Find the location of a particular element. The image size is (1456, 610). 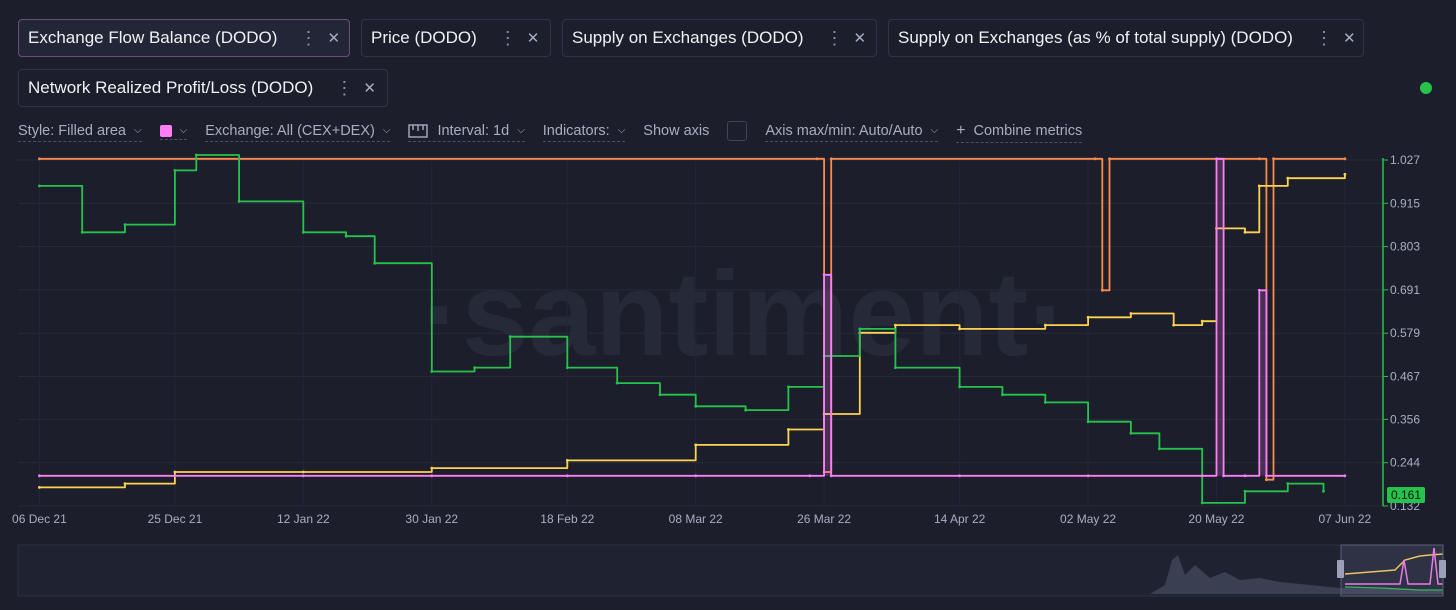

metric-chip-network-realized-pl: Network Realized Profit/Loss (DODO) ⋮ ✕ is located at coordinates (203, 88).